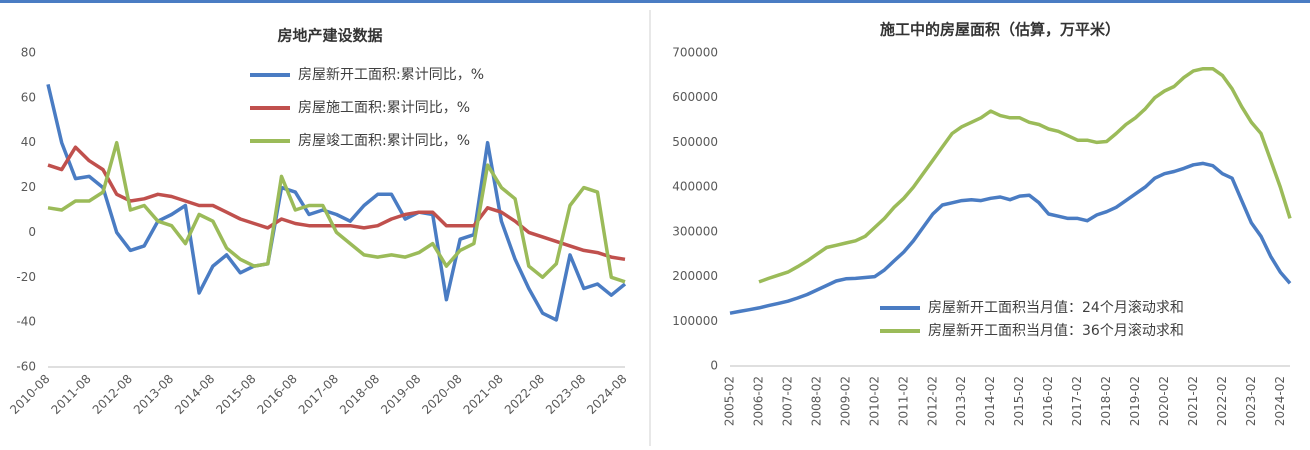 This screenshot has height=450, width=1310. Describe the element at coordinates (1135, 401) in the screenshot. I see `x-tick-label: 2019-02` at that location.